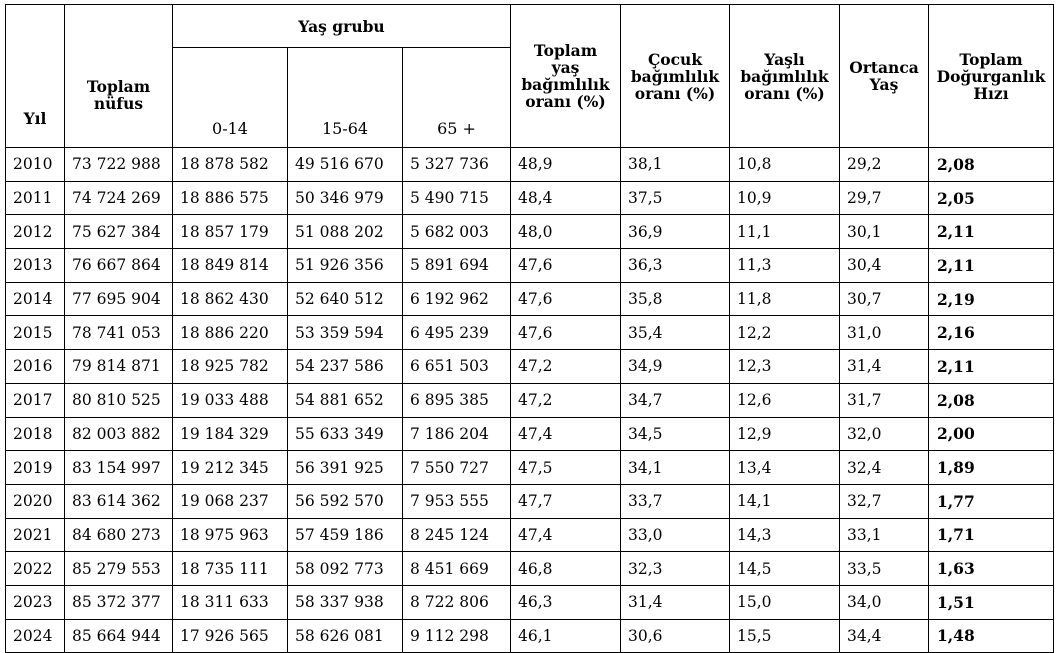 This screenshot has height=653, width=1058. What do you see at coordinates (784, 232) in the screenshot?
I see `cell-elderly-dependency: 11,1` at bounding box center [784, 232].